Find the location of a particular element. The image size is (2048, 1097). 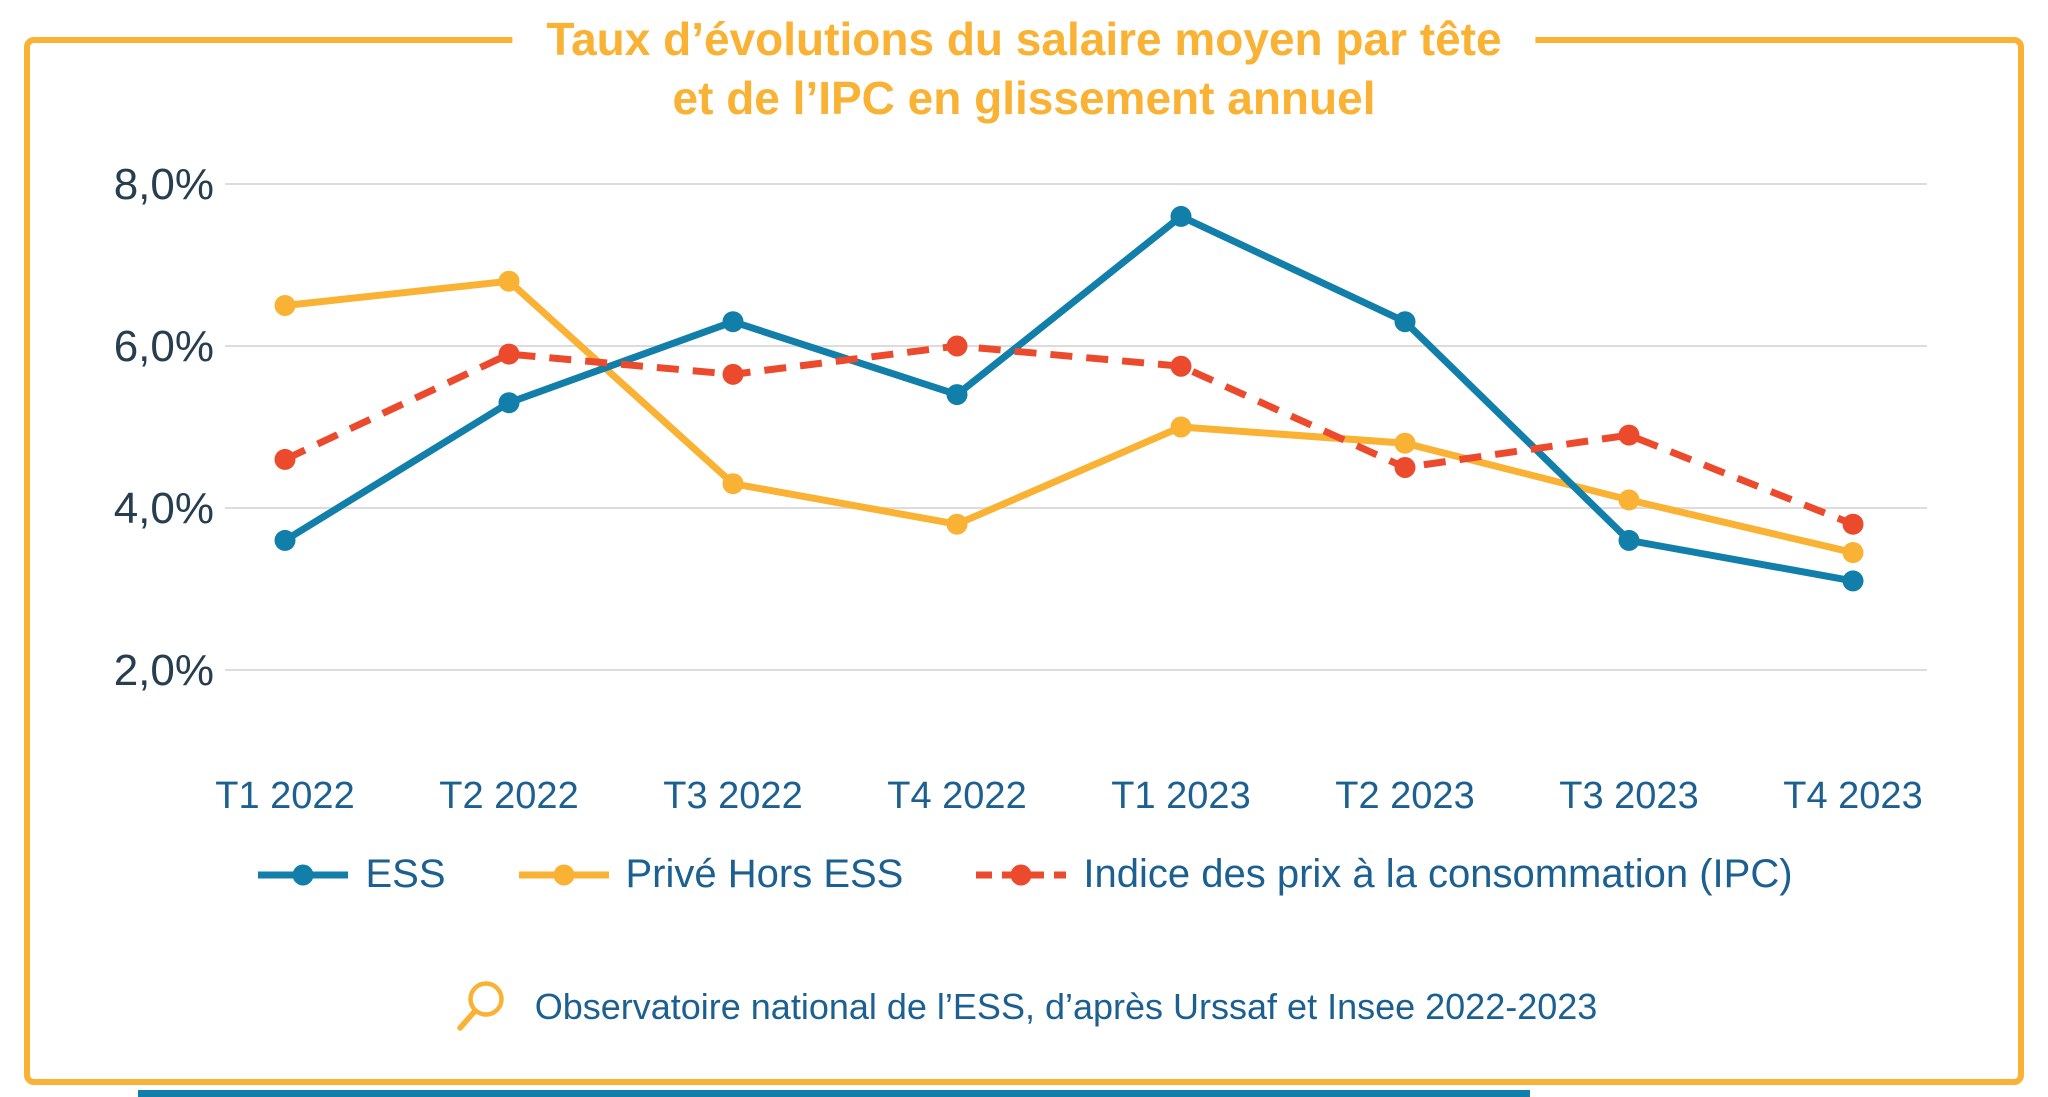

legend-item-ess: ESS is located at coordinates (350, 874).